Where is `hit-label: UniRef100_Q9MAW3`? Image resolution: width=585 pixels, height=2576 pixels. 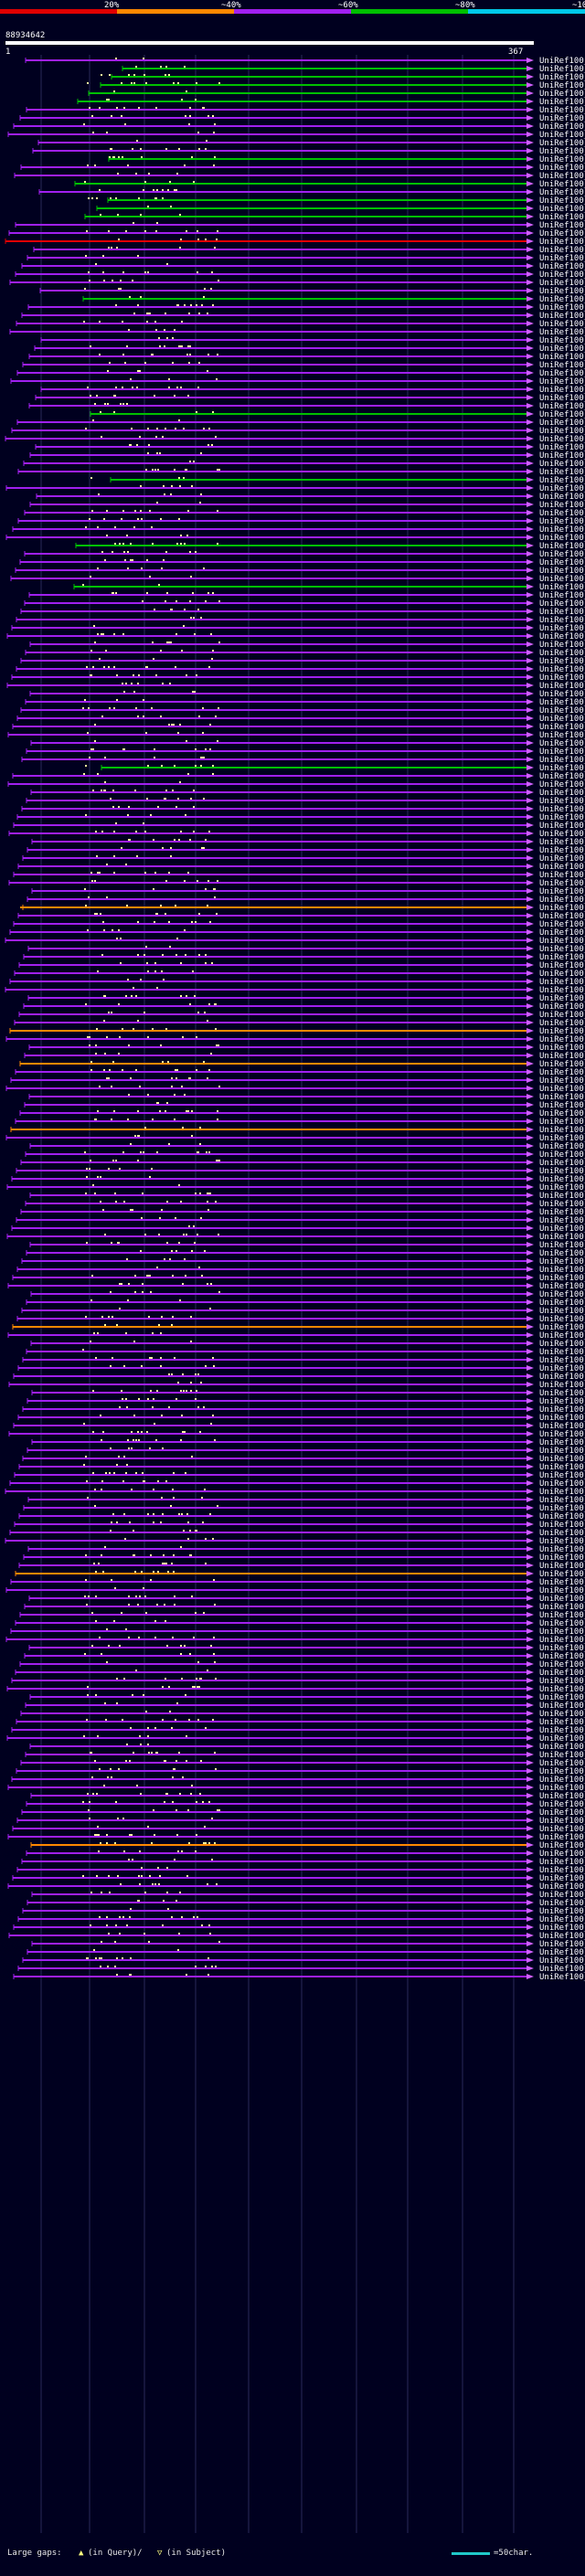
hit-label: UniRef100_Q9MAW3 is located at coordinates (562, 217).